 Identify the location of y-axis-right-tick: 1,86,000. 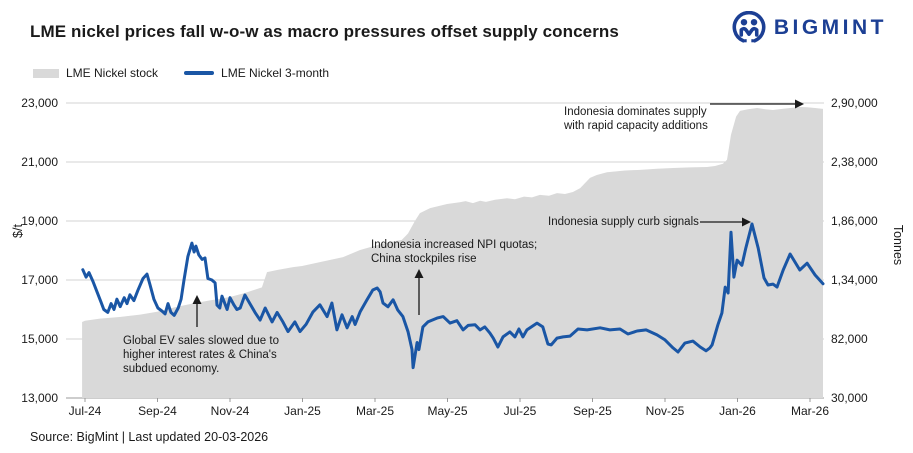
(854, 221).